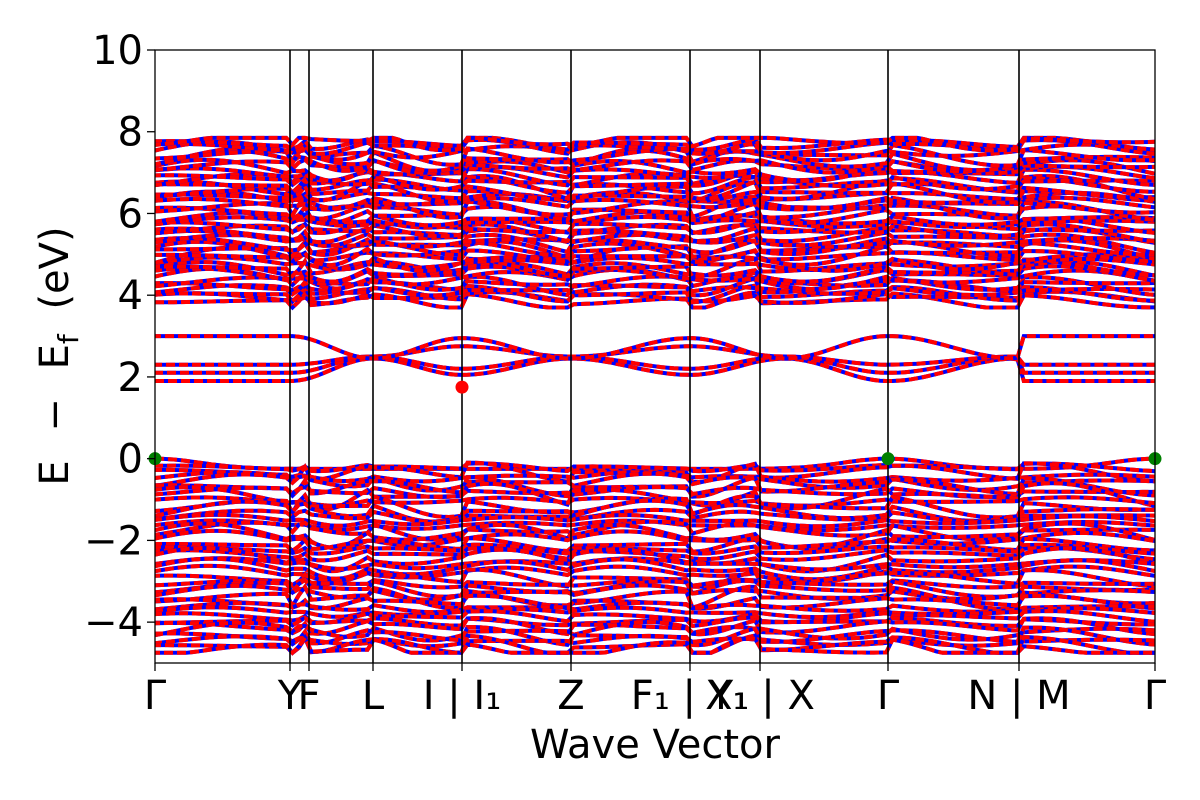 This screenshot has height=800, width=1200. I want to click on cbm-marker, so click(462, 387).